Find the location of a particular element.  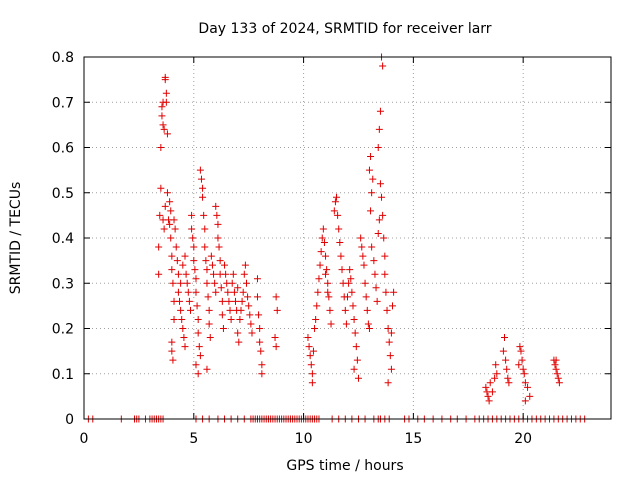

y-tick-label: 0.3 is located at coordinates (63, 284).